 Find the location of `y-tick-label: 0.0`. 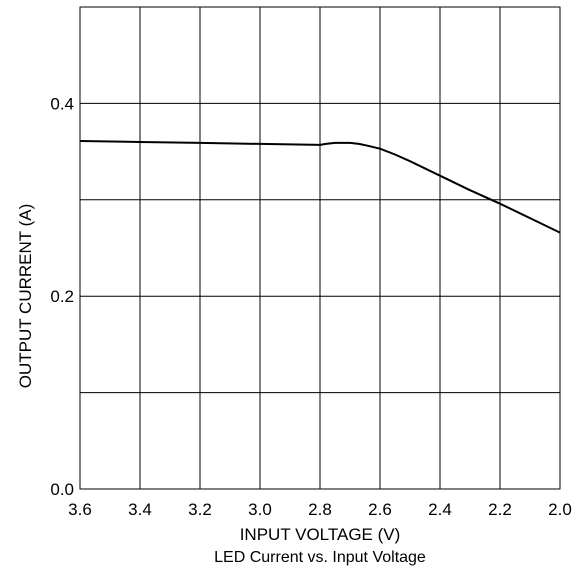

y-tick-label: 0.0 is located at coordinates (62, 489).